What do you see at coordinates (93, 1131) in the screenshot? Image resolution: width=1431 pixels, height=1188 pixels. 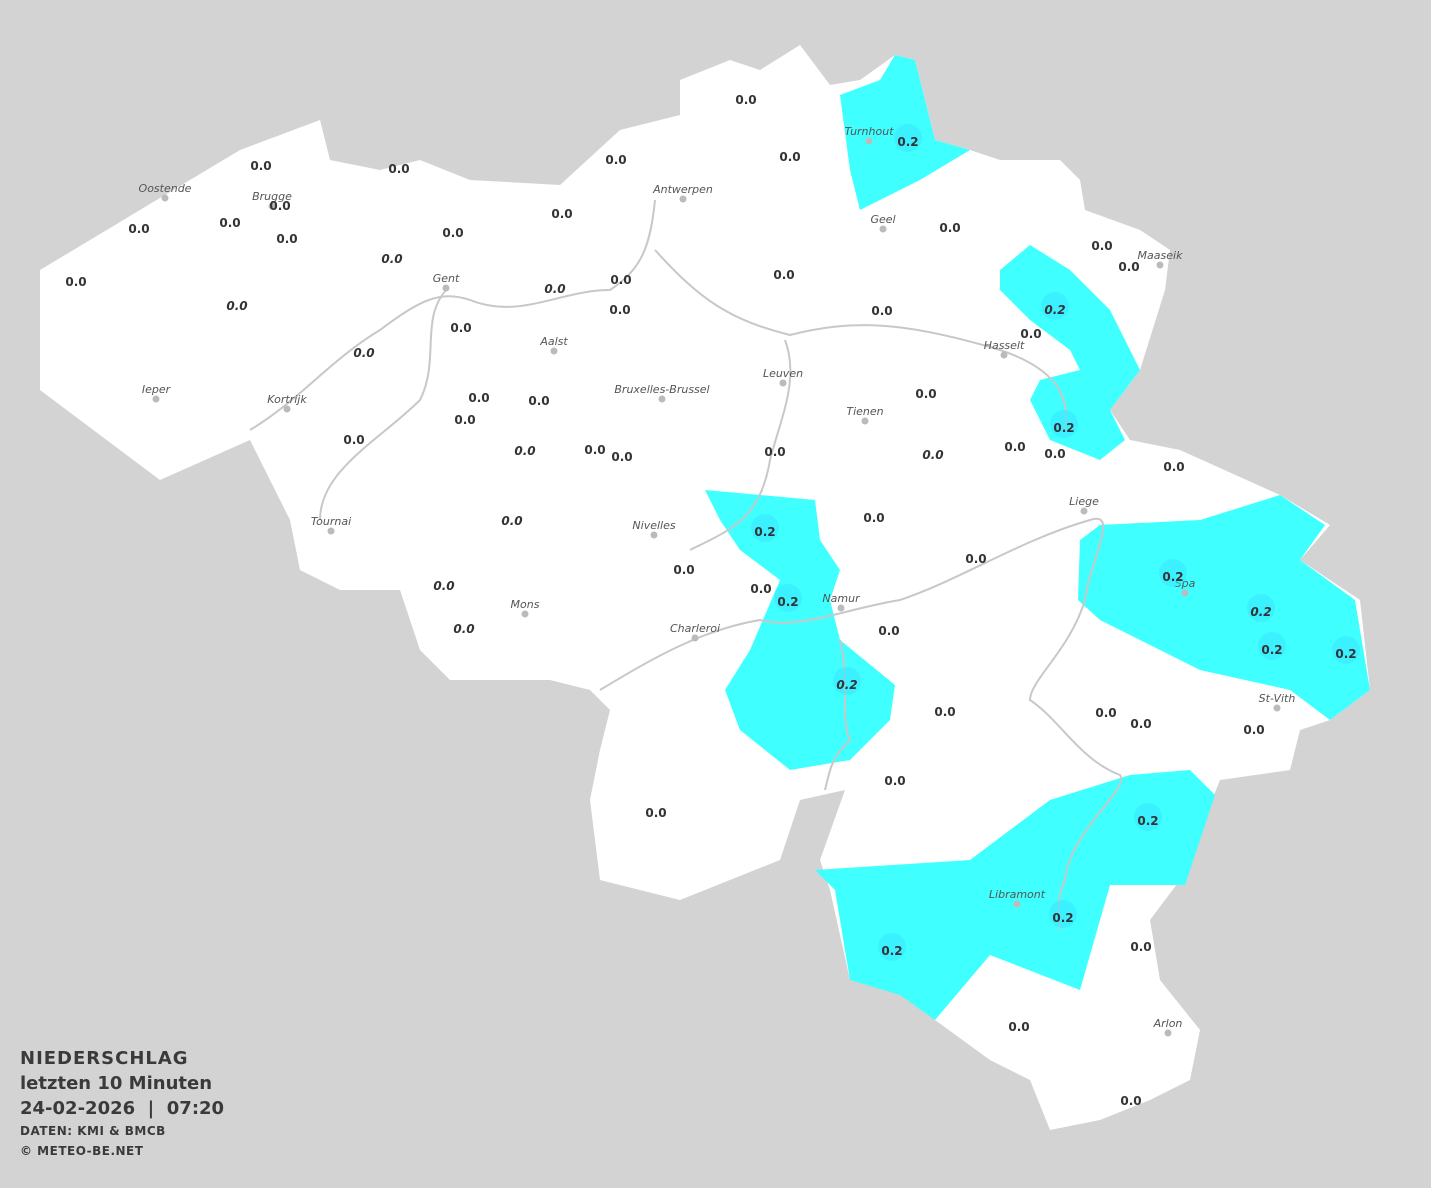 I see `legend-source: DATEN: KMI & BMCB` at bounding box center [93, 1131].